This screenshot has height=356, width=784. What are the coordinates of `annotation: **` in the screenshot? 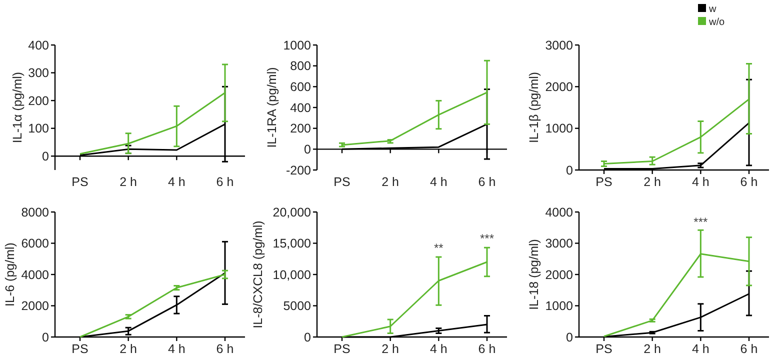 It's located at (439, 248).